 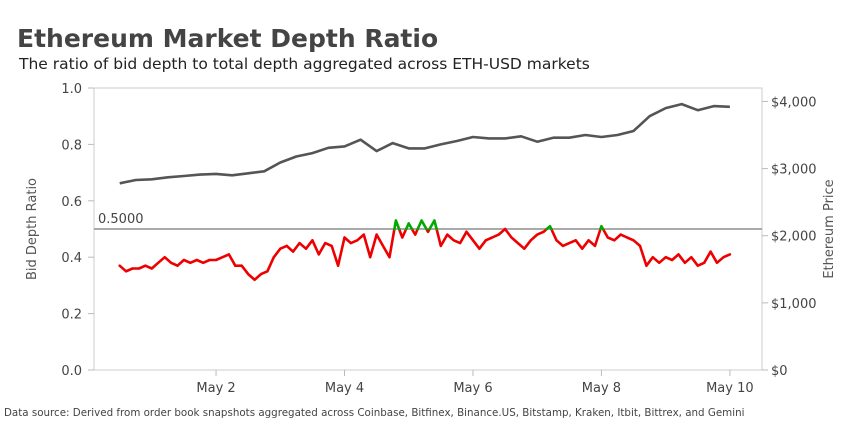 What do you see at coordinates (472, 388) in the screenshot?
I see `x-tick-label: May 6` at bounding box center [472, 388].